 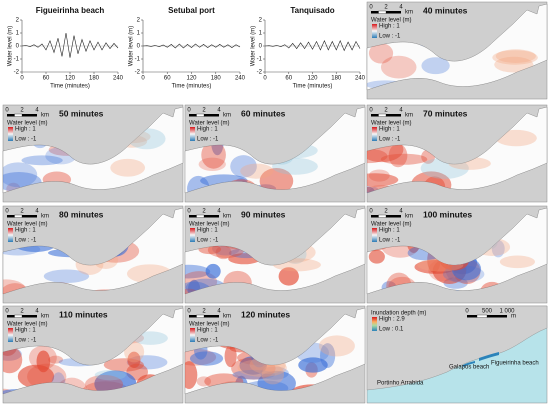 What do you see at coordinates (469, 364) in the screenshot?
I see `inundation` at bounding box center [469, 364].